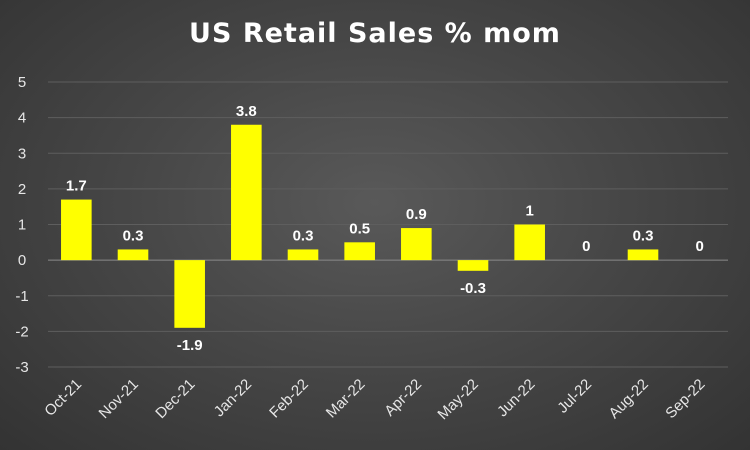 The height and width of the screenshot is (450, 750). I want to click on y-tick-label: -2, so click(21, 331).